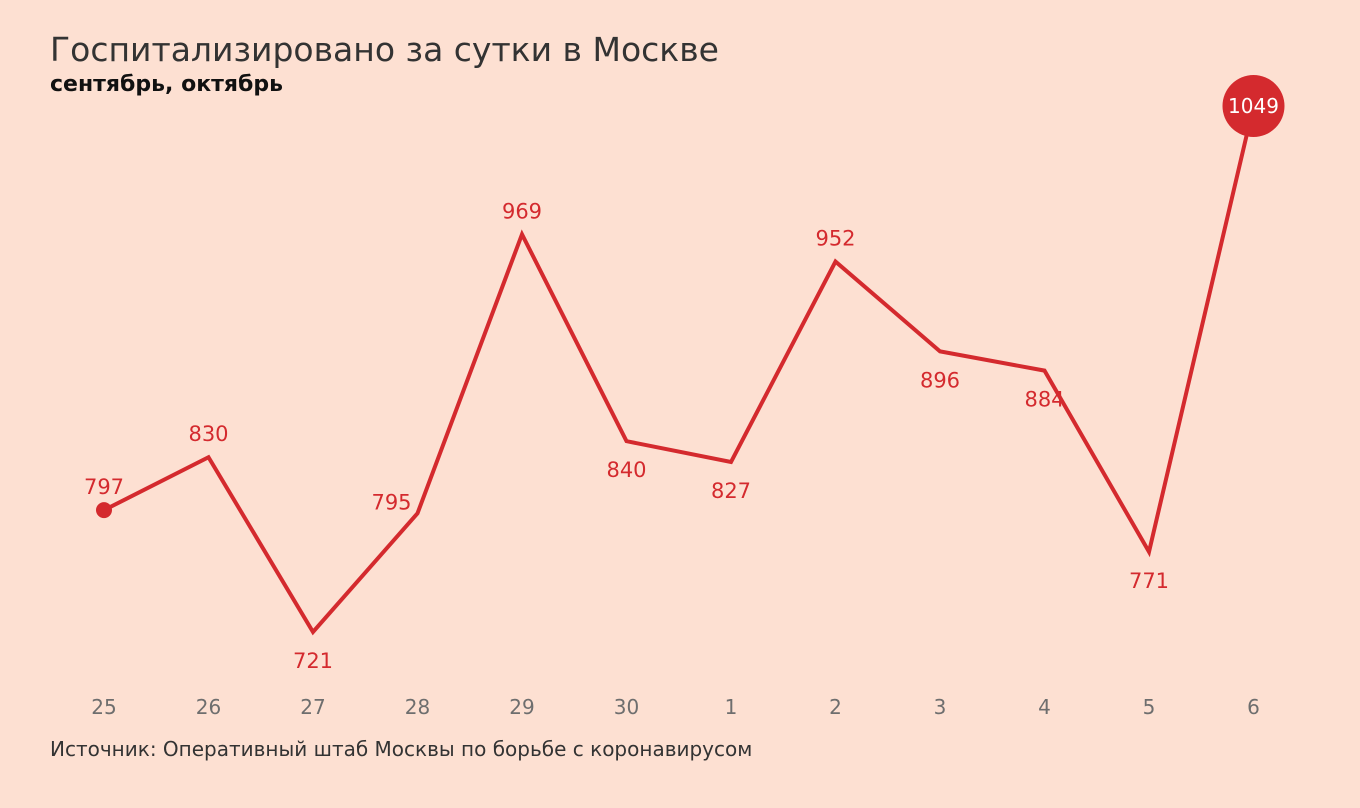 The image size is (1360, 808). What do you see at coordinates (208, 434) in the screenshot?
I see `data-label: 830` at bounding box center [208, 434].